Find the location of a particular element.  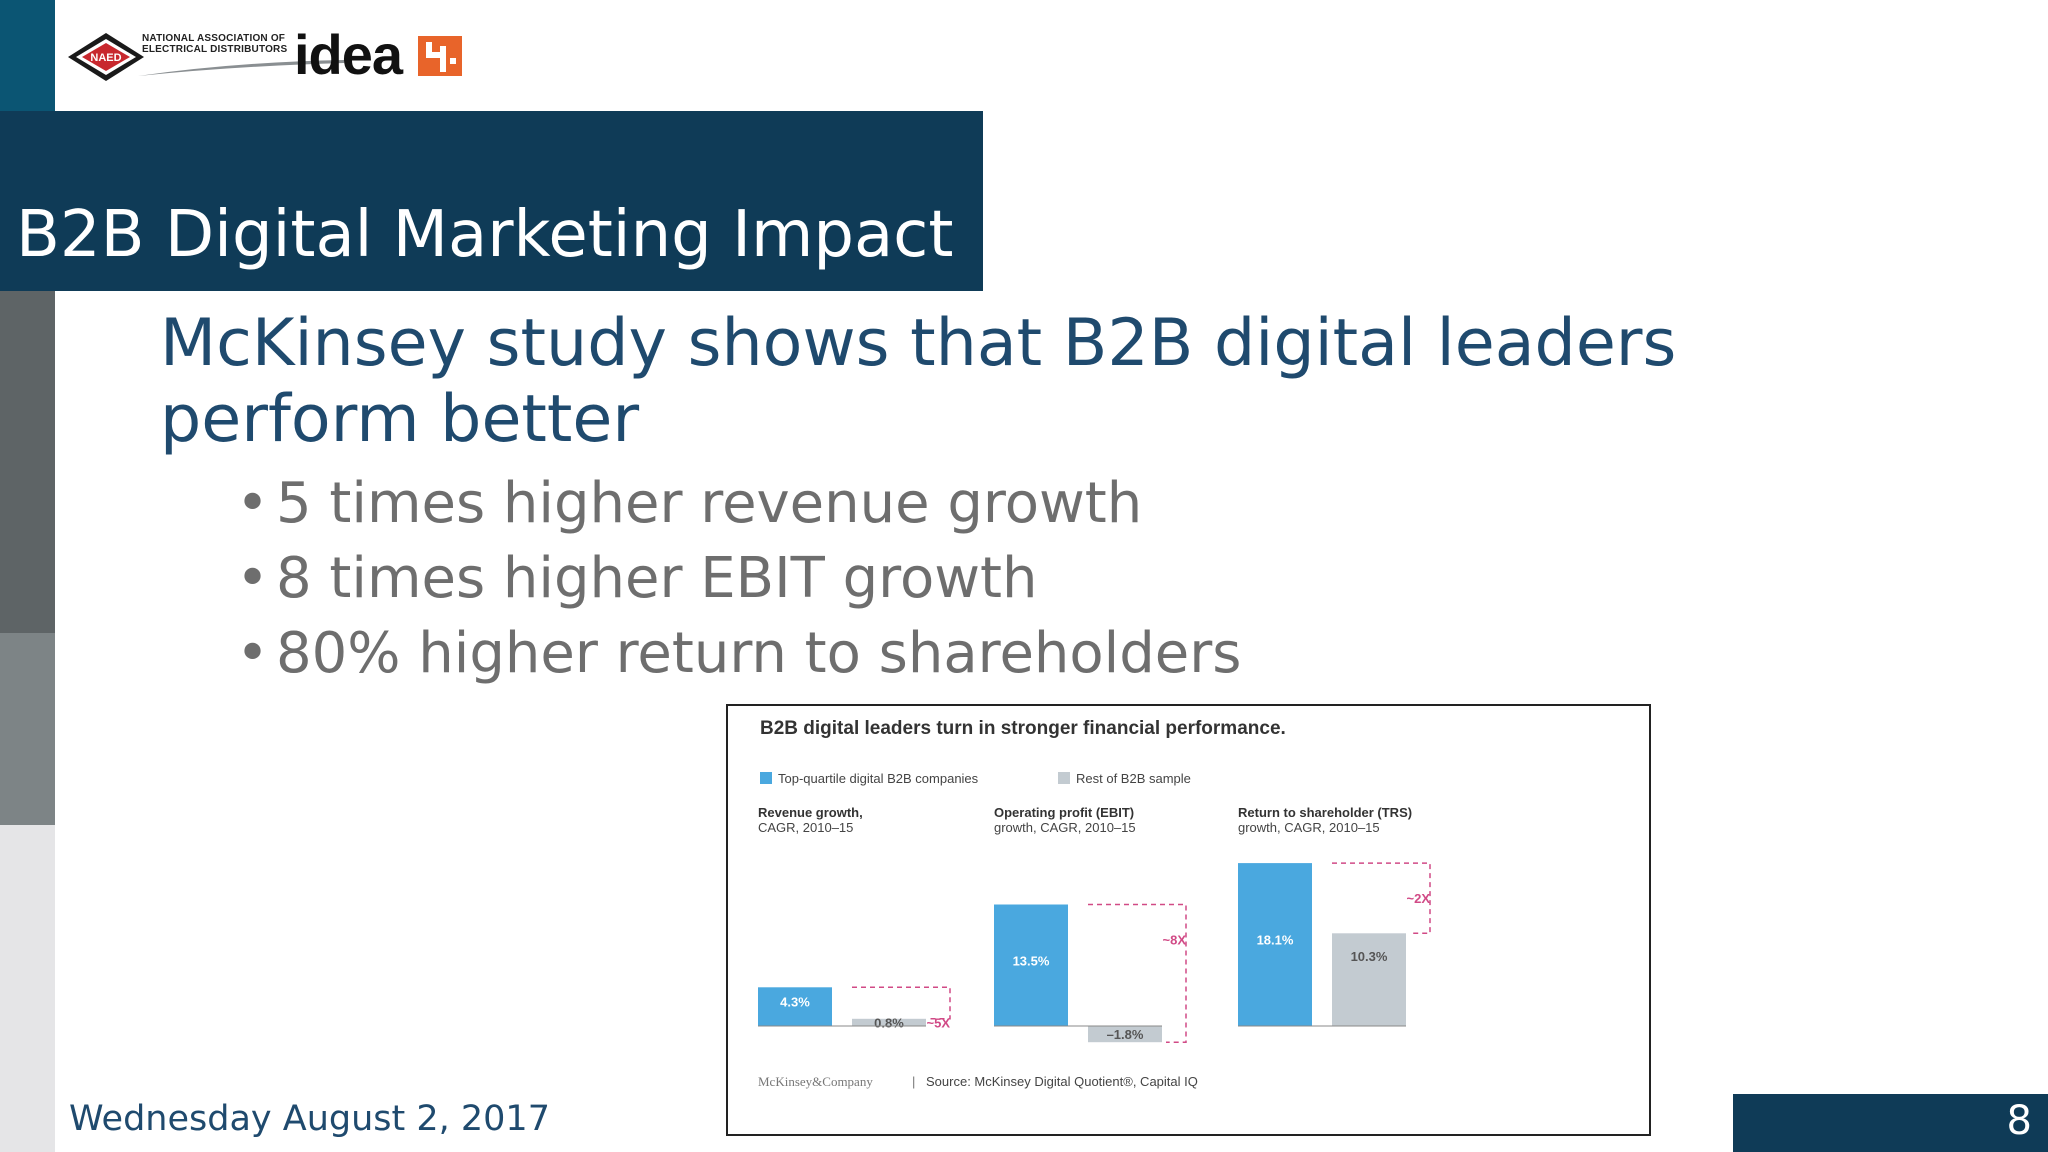

bullet-item: • 5 times higher revenue growth is located at coordinates (738, 503).